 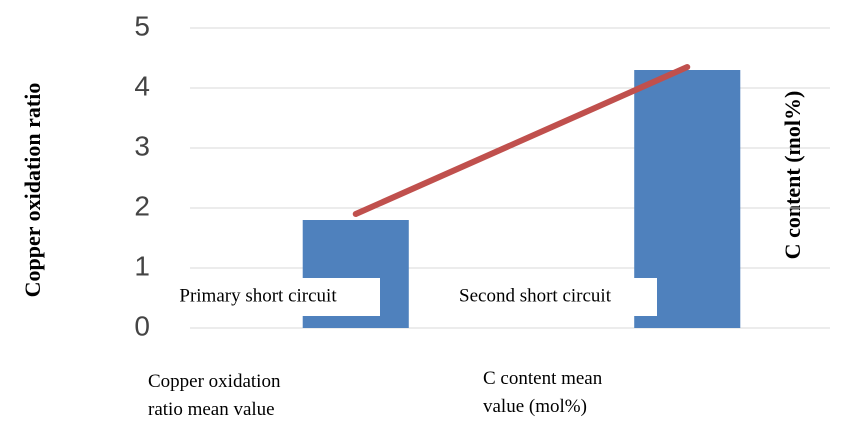 What do you see at coordinates (521, 140) in the screenshot?
I see `line` at bounding box center [521, 140].